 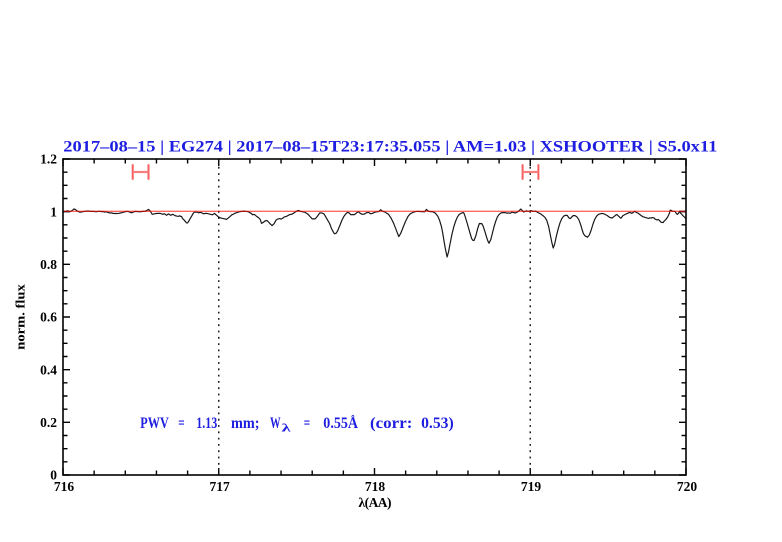 I want to click on svg-text: λ, so click(x=287, y=429).